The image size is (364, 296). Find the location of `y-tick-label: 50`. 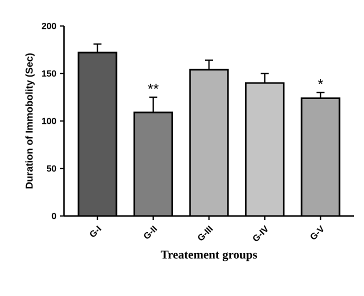

y-tick-label: 50 is located at coordinates (51, 168).